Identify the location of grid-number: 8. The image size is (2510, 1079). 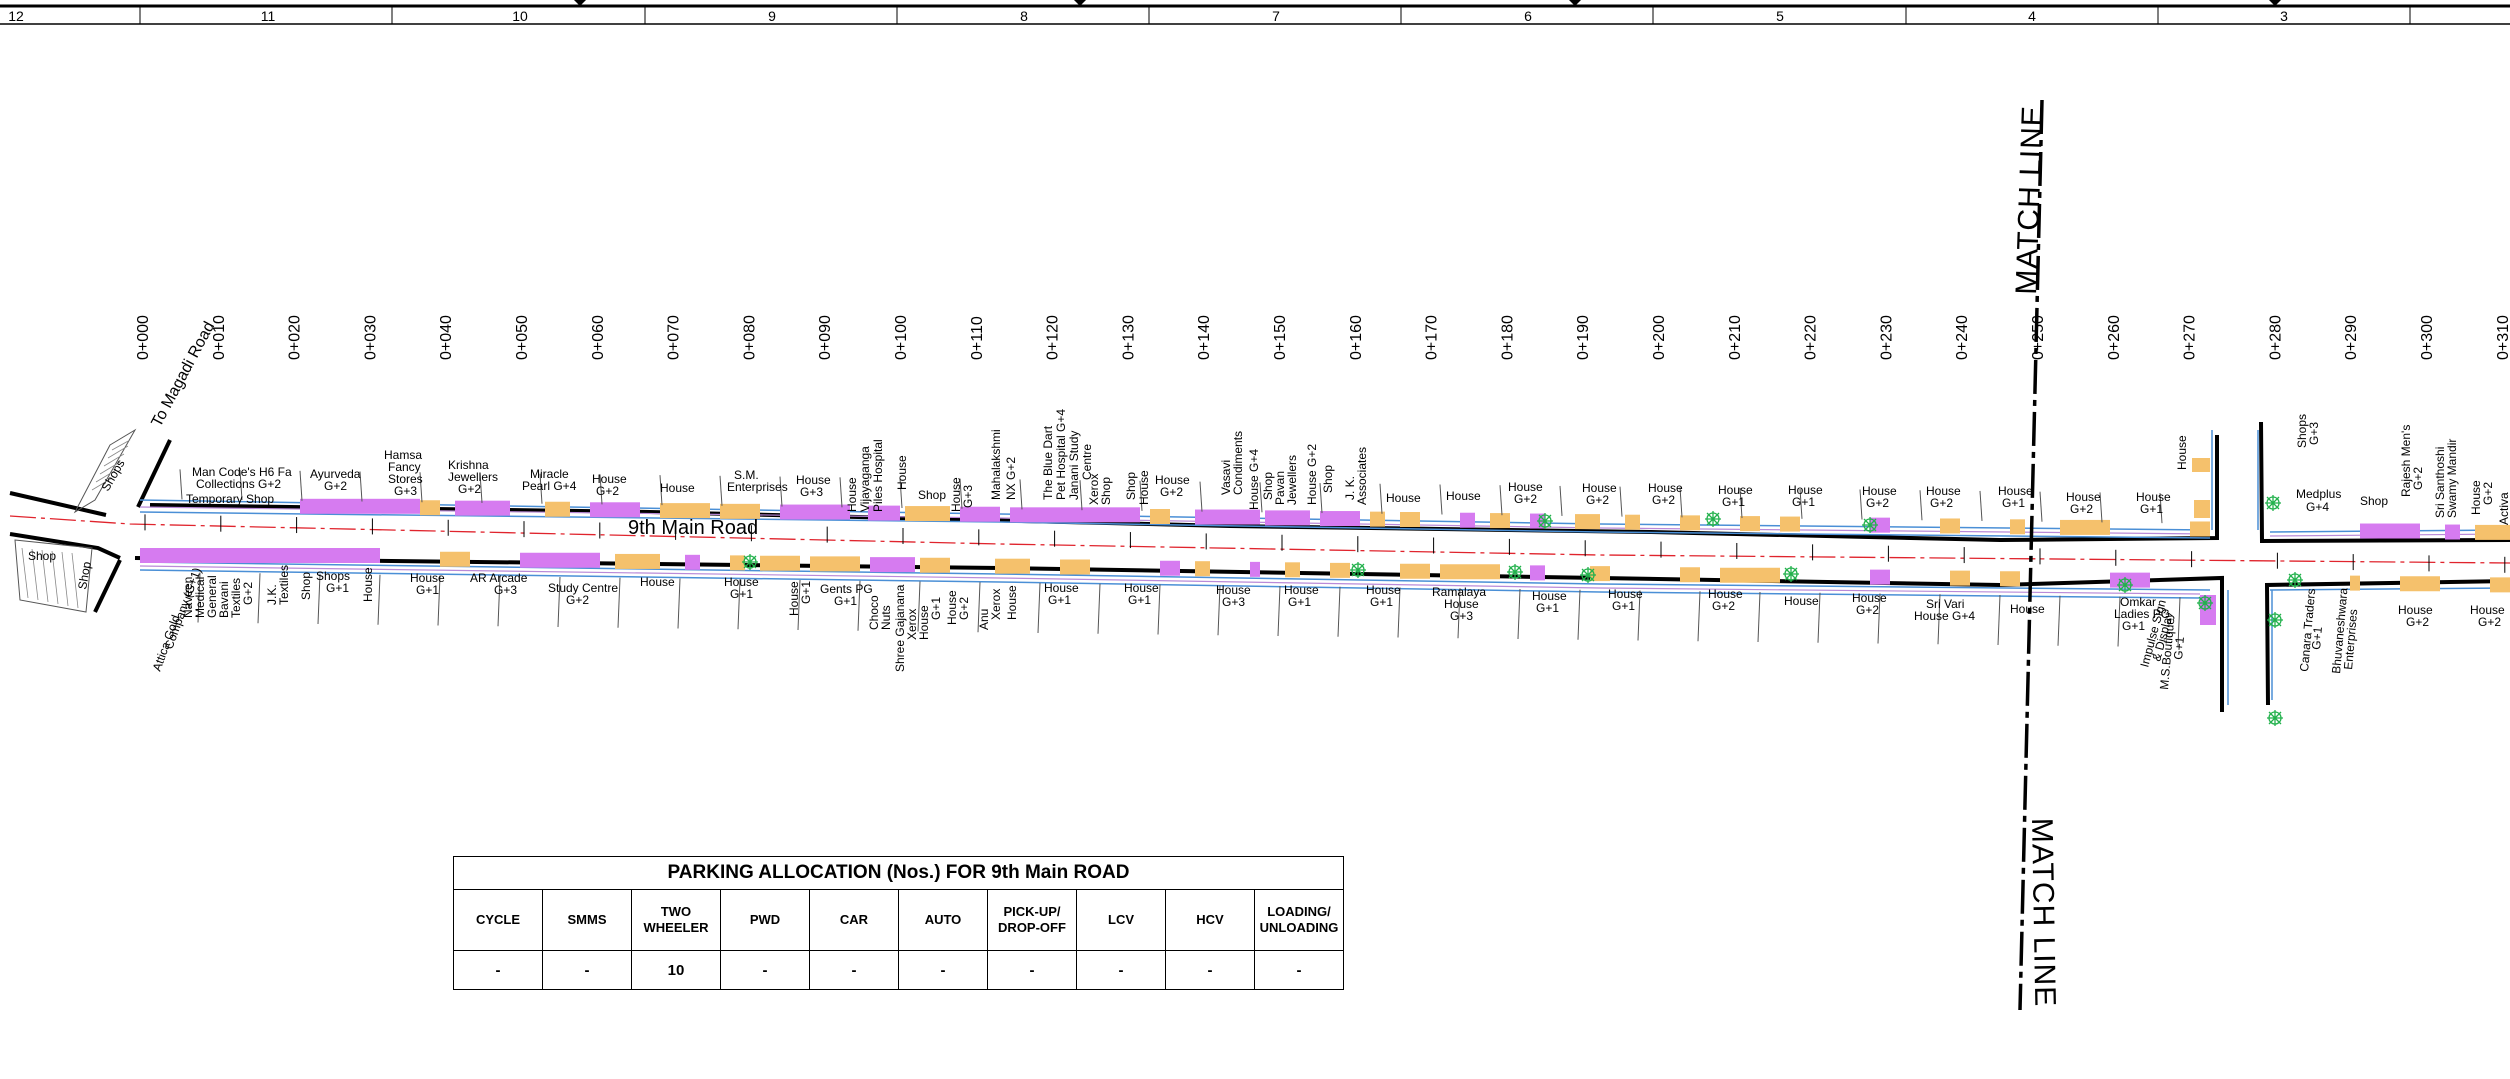
(1024, 16).